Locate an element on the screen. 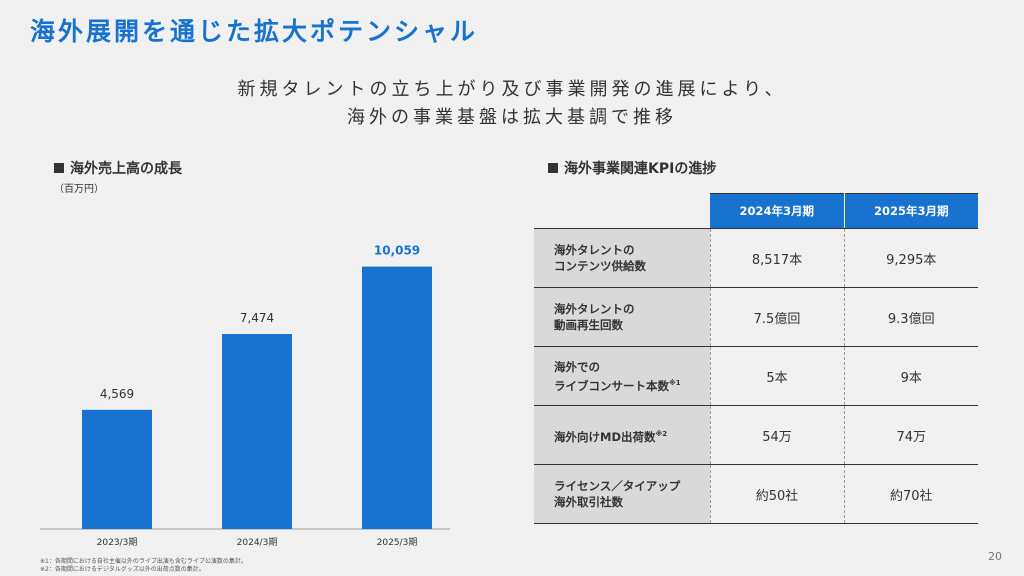 This screenshot has height=576, width=1024. kpi-value-2024: 5本 is located at coordinates (777, 376).